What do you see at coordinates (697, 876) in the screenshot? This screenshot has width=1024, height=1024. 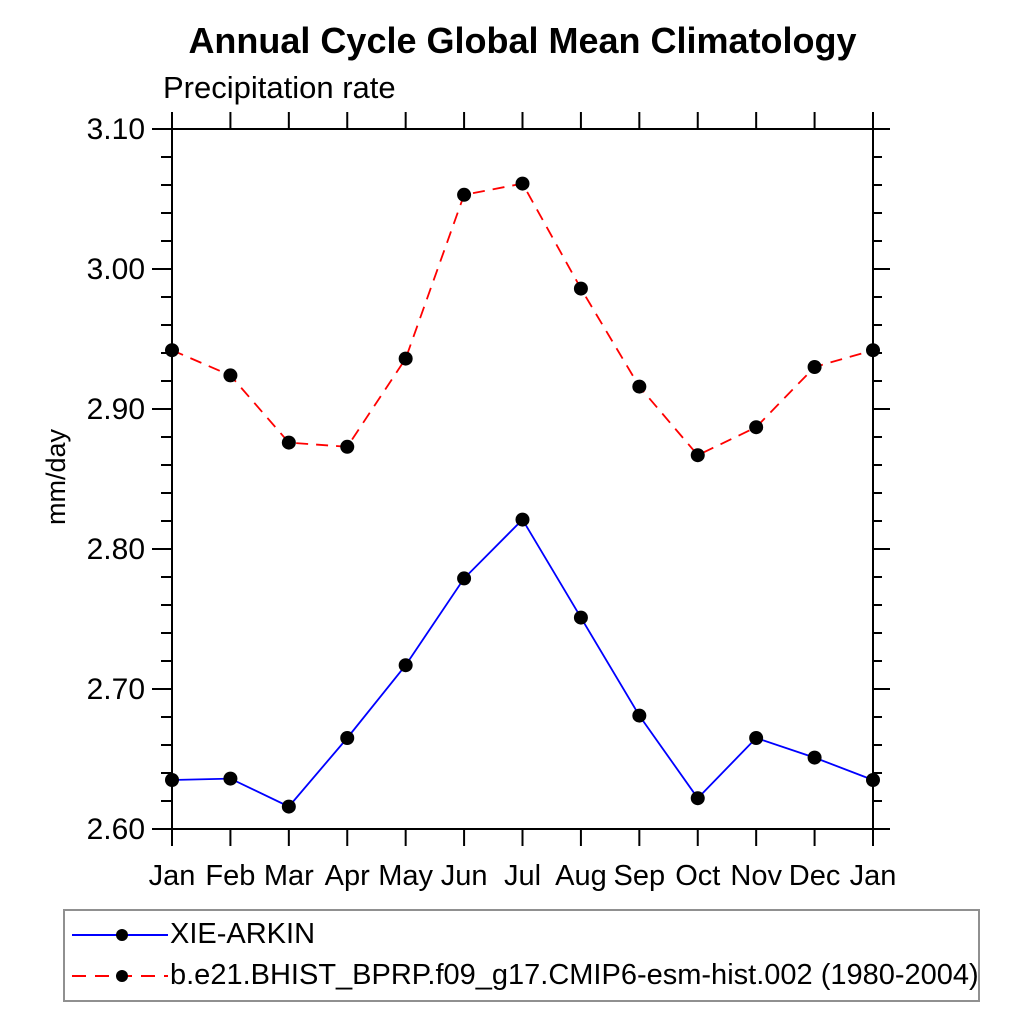 I see `x-tick-label: Oct` at bounding box center [697, 876].